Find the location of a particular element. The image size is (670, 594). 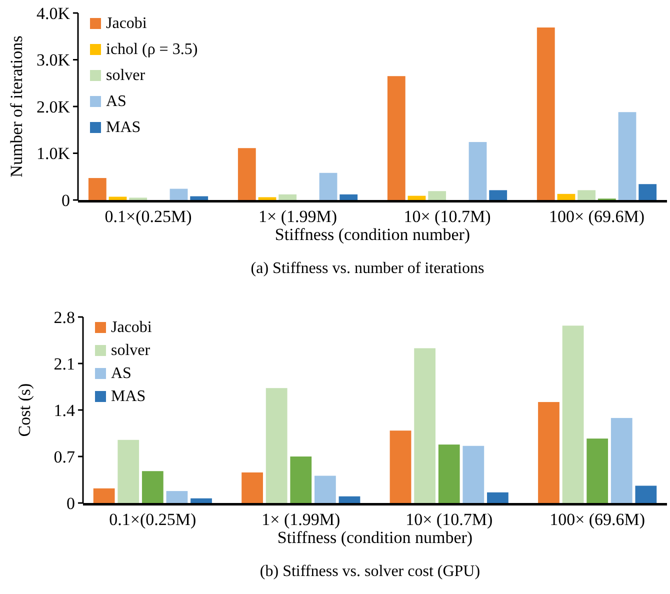

y-tick-label: 3.0K is located at coordinates (53, 60).